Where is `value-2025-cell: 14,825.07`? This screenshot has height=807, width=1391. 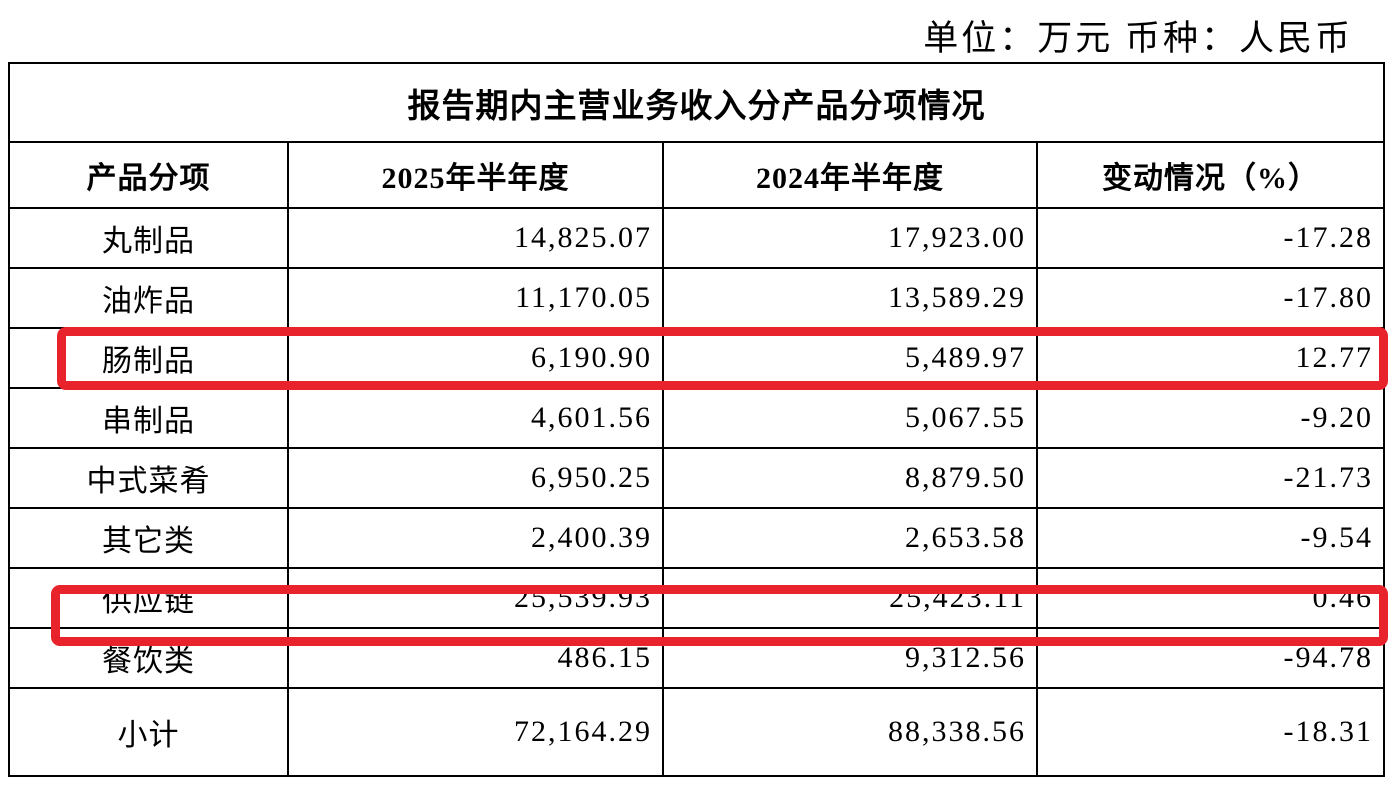 value-2025-cell: 14,825.07 is located at coordinates (475, 238).